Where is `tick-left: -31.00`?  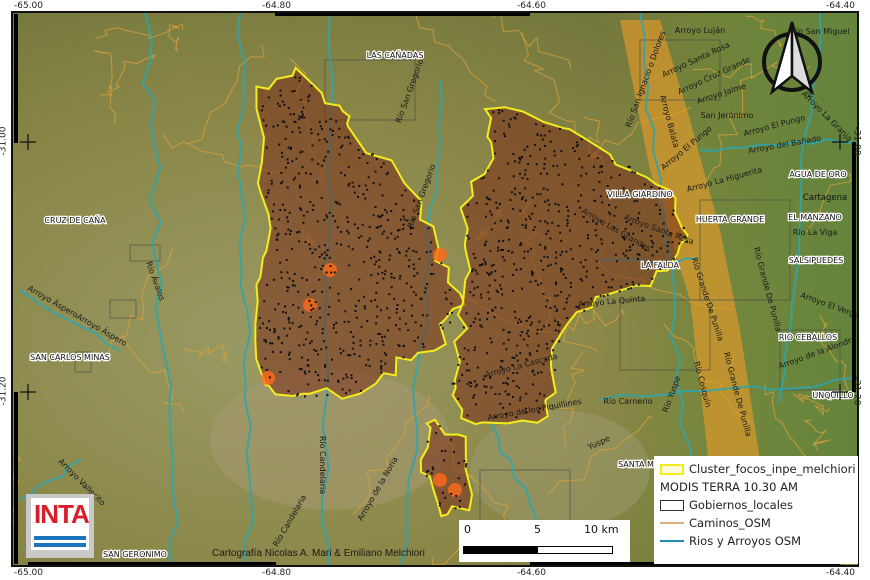
tick-left: -31.00 is located at coordinates (4, 141).